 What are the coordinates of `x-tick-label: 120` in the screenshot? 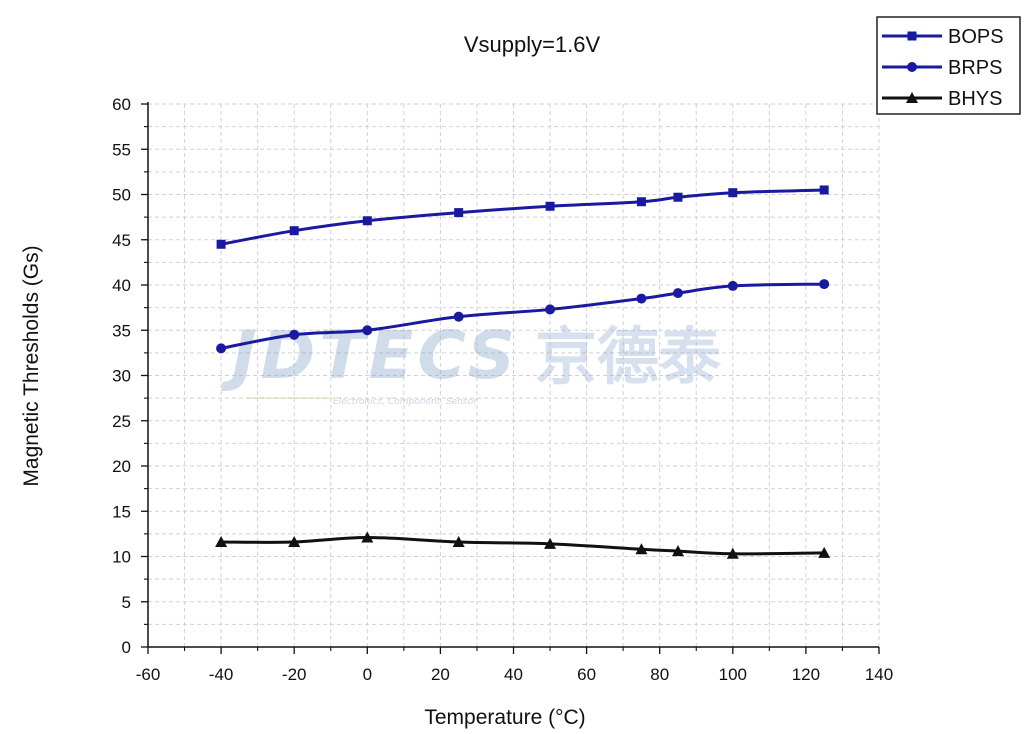 It's located at (806, 674).